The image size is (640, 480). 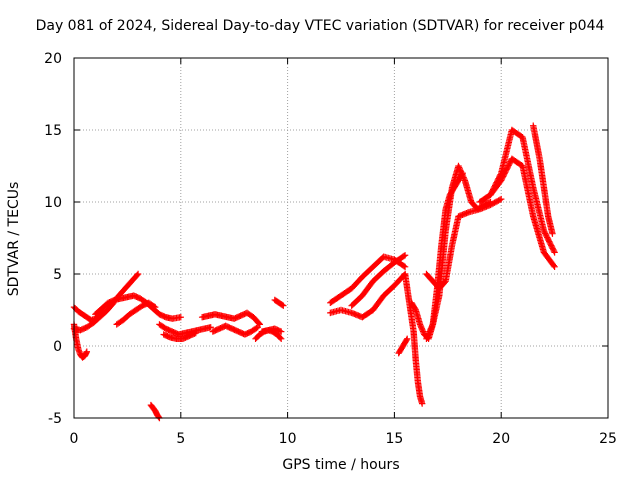 What do you see at coordinates (179, 335) in the screenshot?
I see `series-track-h` at bounding box center [179, 335].